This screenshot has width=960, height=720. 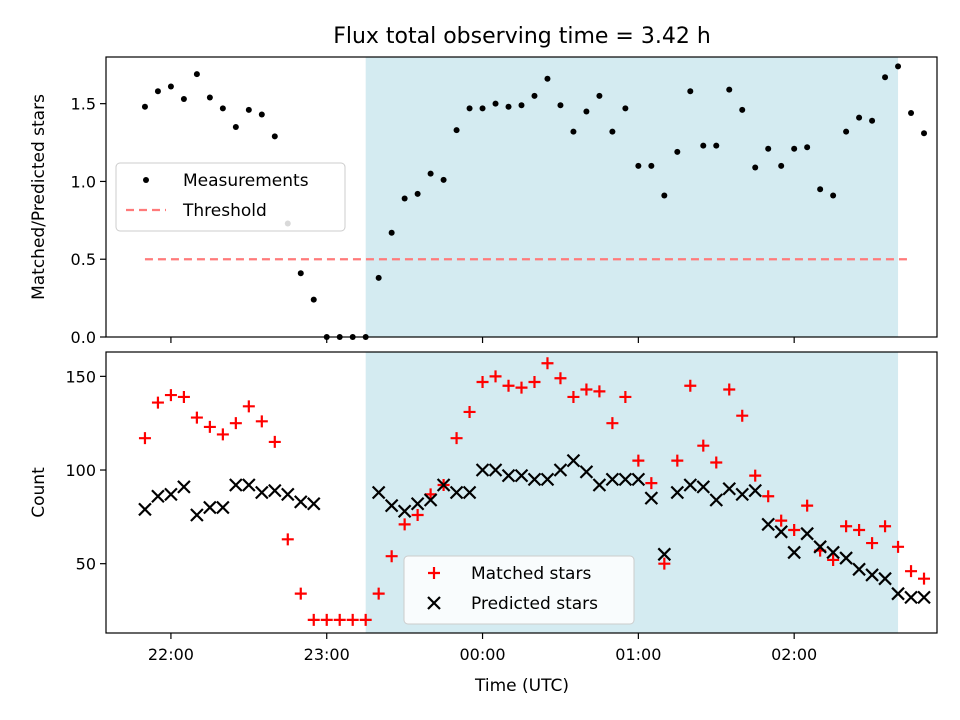 What do you see at coordinates (39, 197) in the screenshot?
I see `y-axis-label: Matched/Predicted stars` at bounding box center [39, 197].